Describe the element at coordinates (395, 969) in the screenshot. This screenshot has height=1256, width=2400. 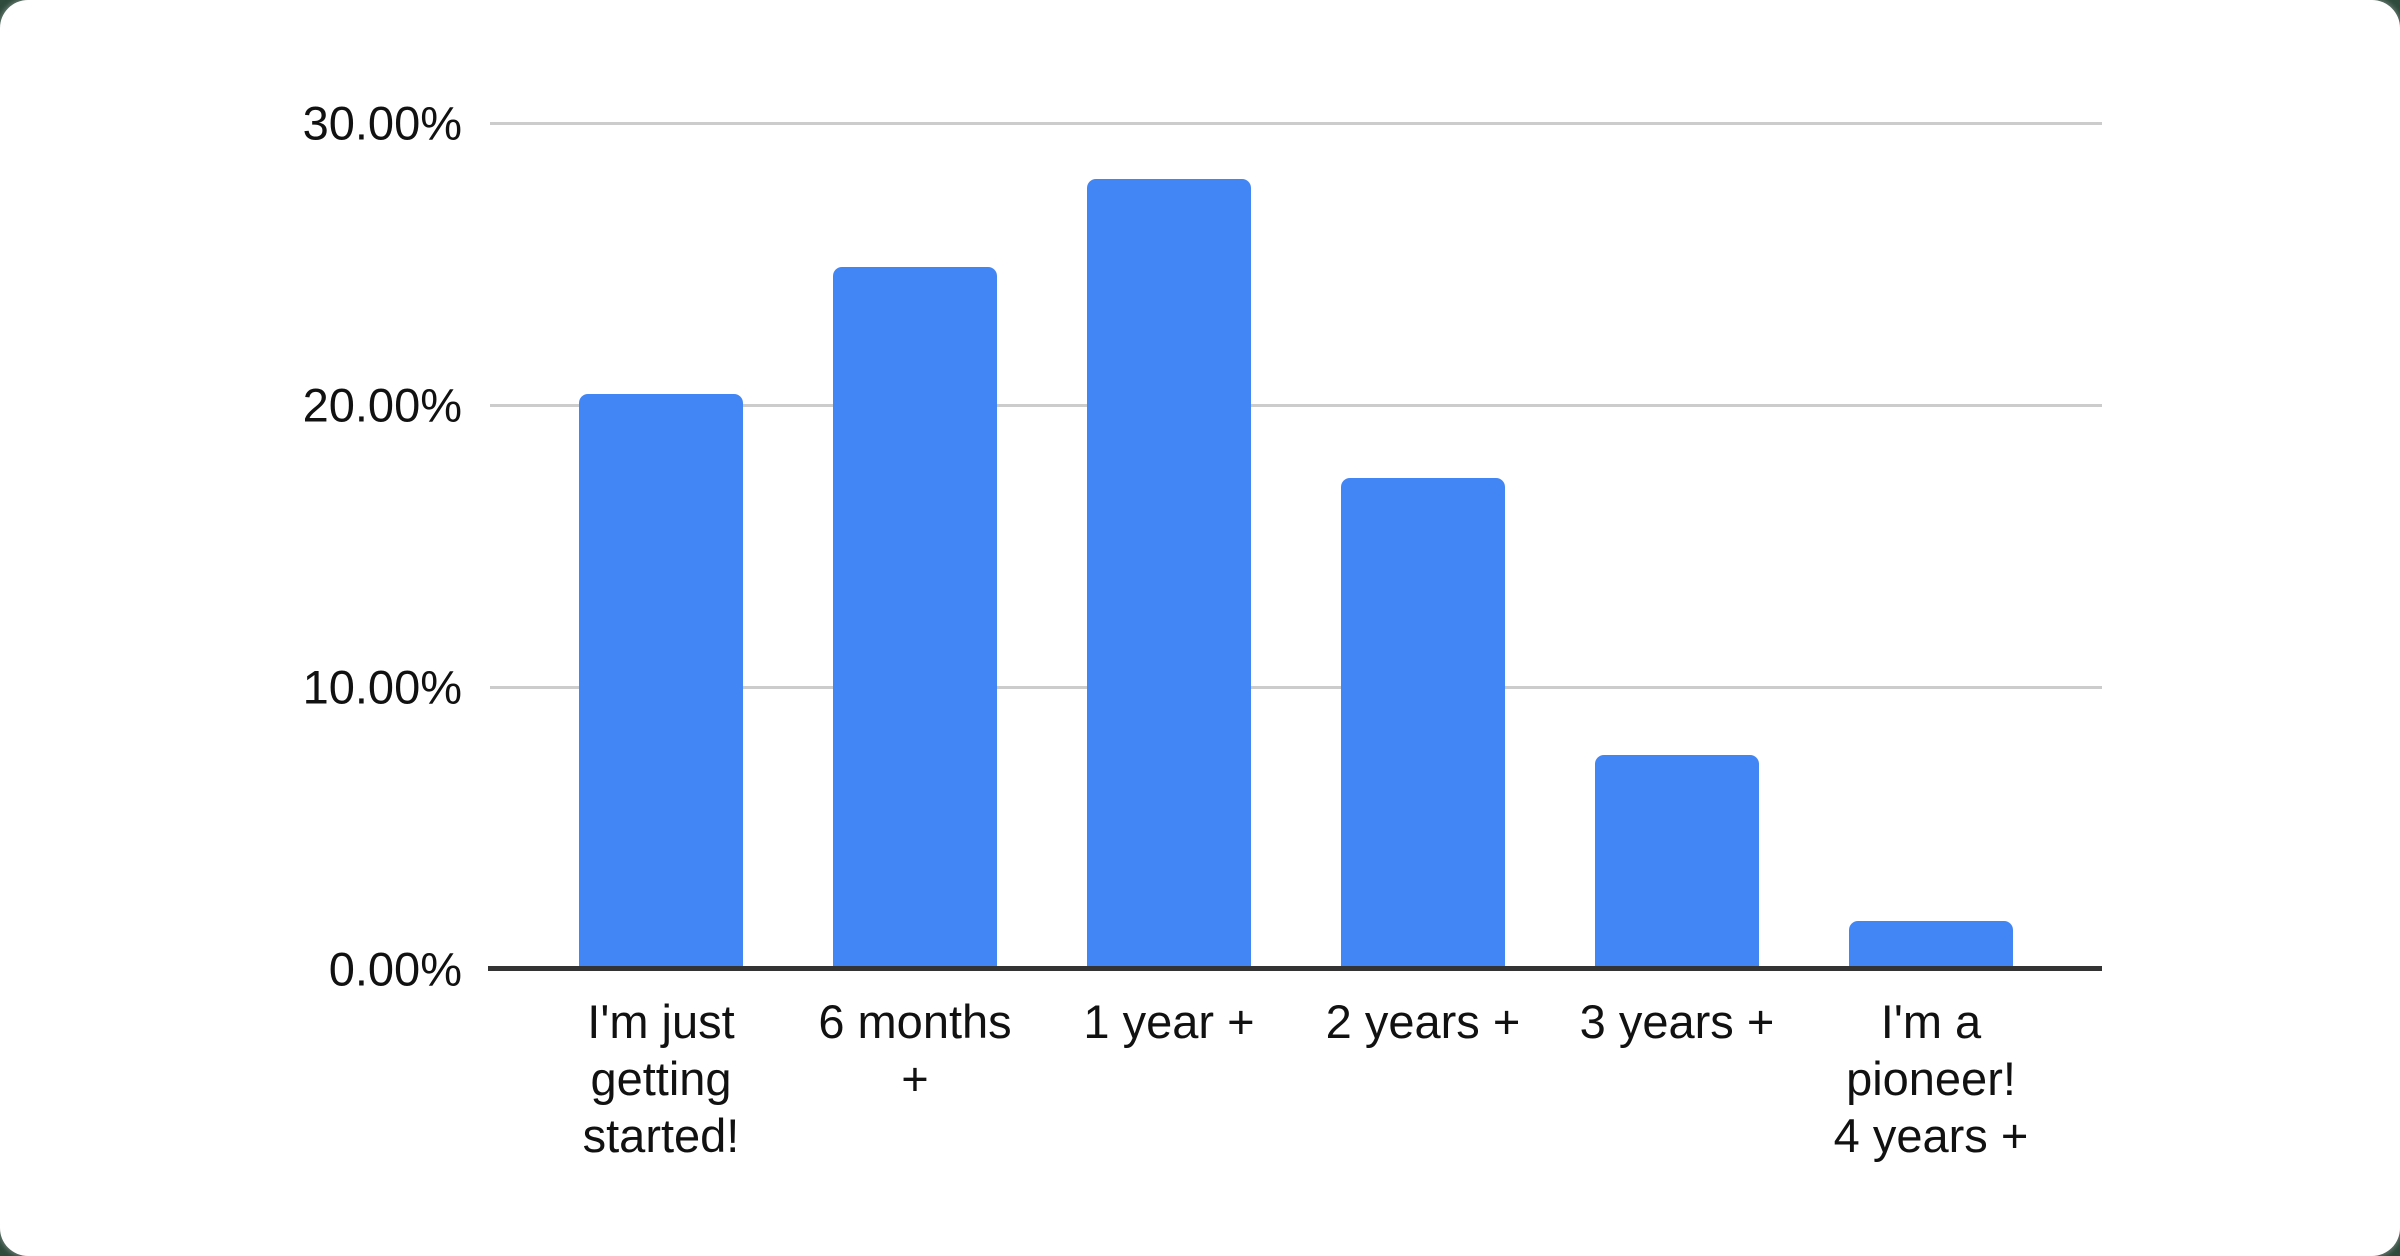
I see `y-tick-label: 0.00%` at that location.